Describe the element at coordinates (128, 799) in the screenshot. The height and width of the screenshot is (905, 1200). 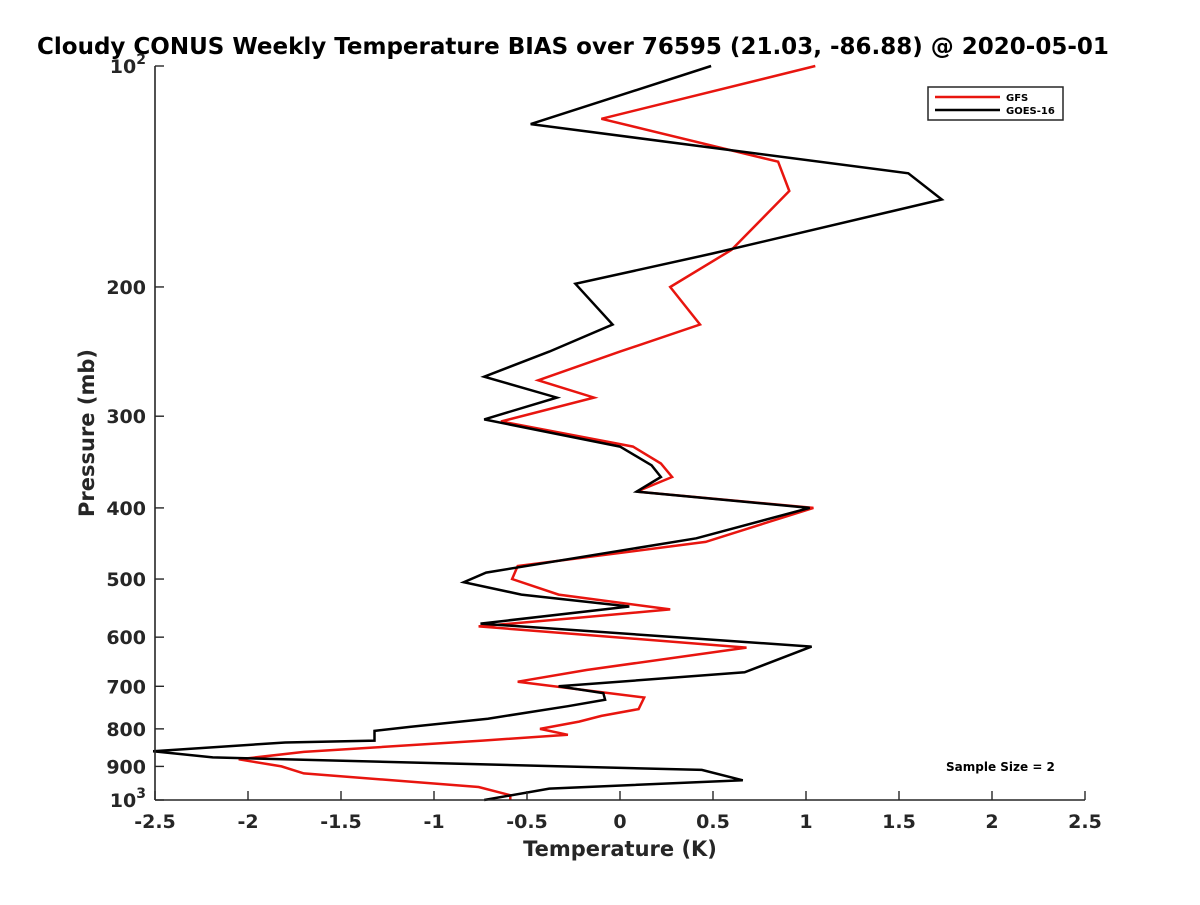
I see `y-tick-label: 10³` at that location.